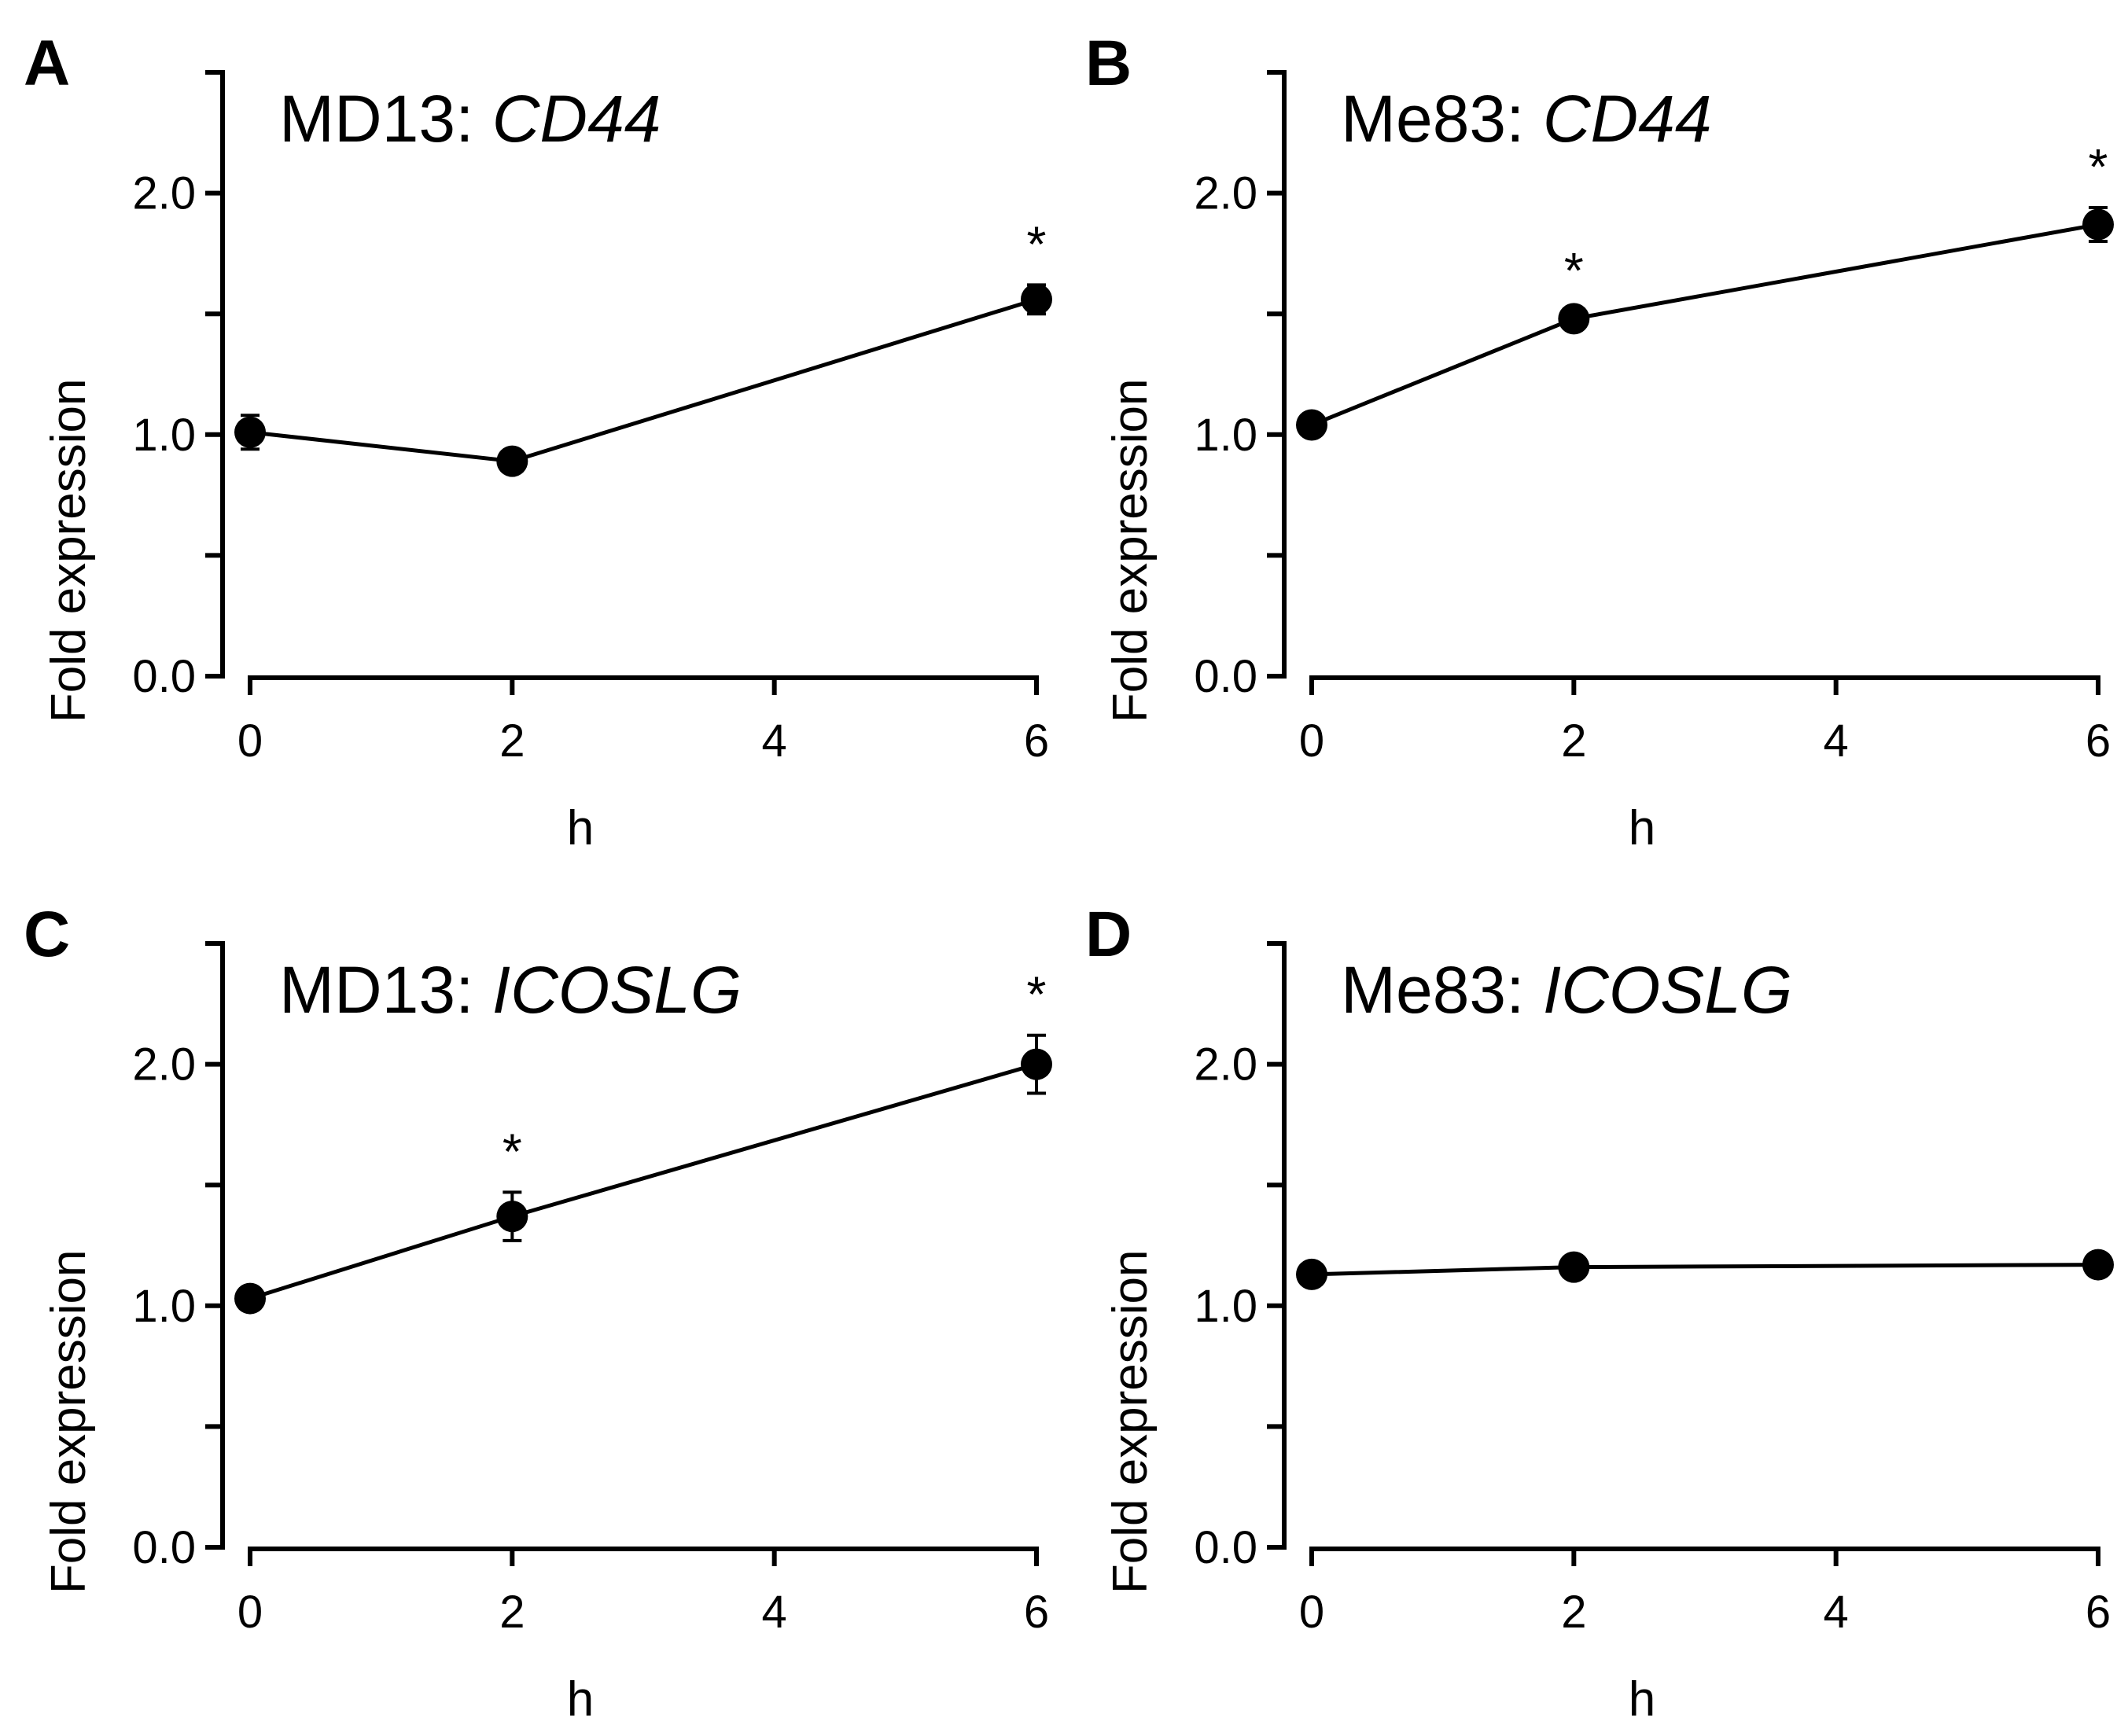 This screenshot has height=1736, width=2128. What do you see at coordinates (1108, 64) in the screenshot?
I see `panel-letter: B` at bounding box center [1108, 64].